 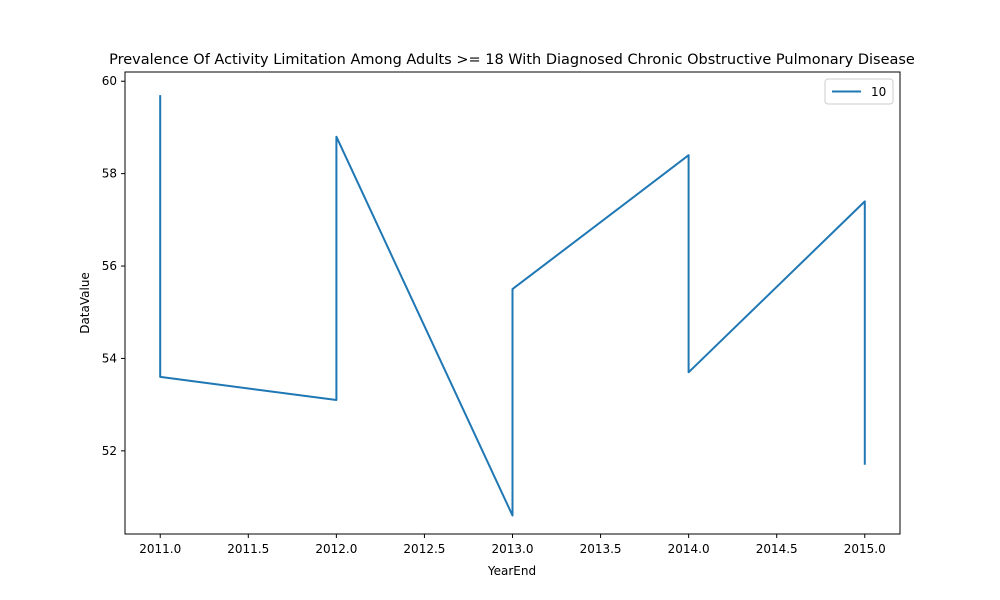 What do you see at coordinates (160, 549) in the screenshot?
I see `x-tick-label: 2011.0` at bounding box center [160, 549].